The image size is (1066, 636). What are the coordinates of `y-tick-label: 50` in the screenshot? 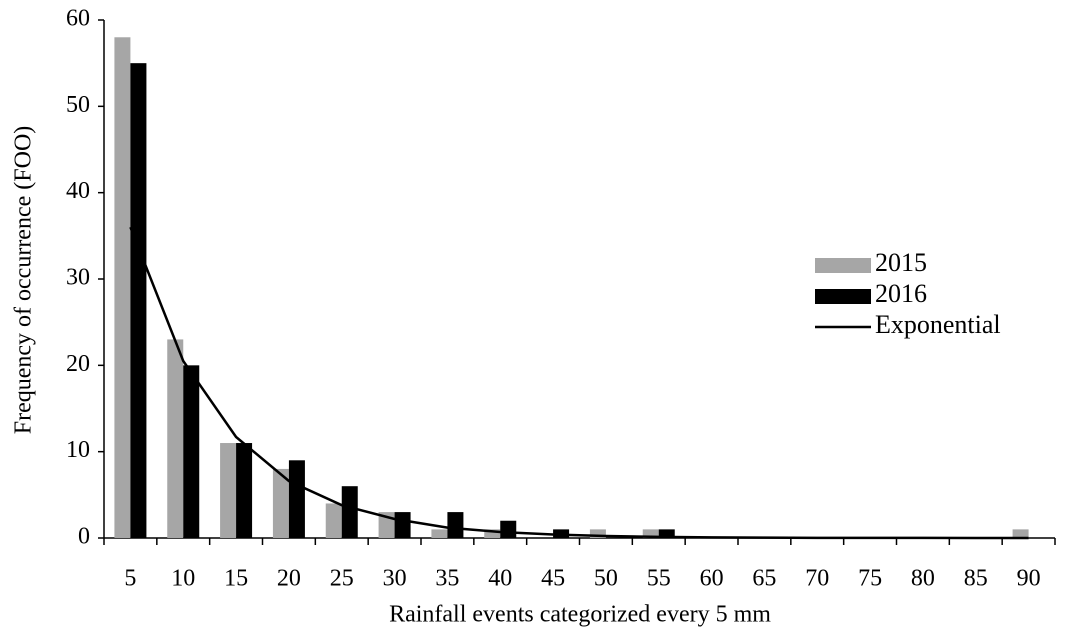 It's located at (78, 105).